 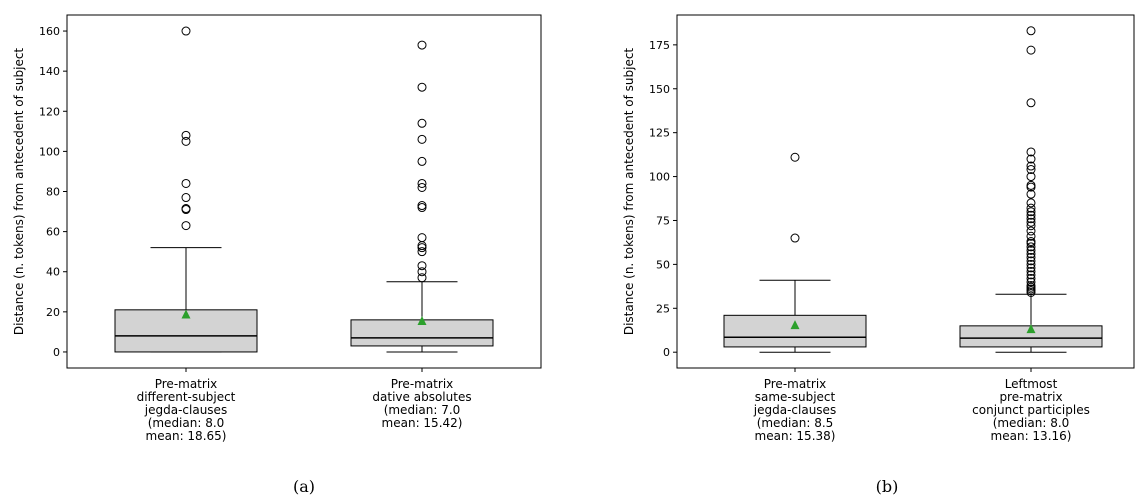 What do you see at coordinates (49, 71) in the screenshot?
I see `y-tick-label: 140` at bounding box center [49, 71].